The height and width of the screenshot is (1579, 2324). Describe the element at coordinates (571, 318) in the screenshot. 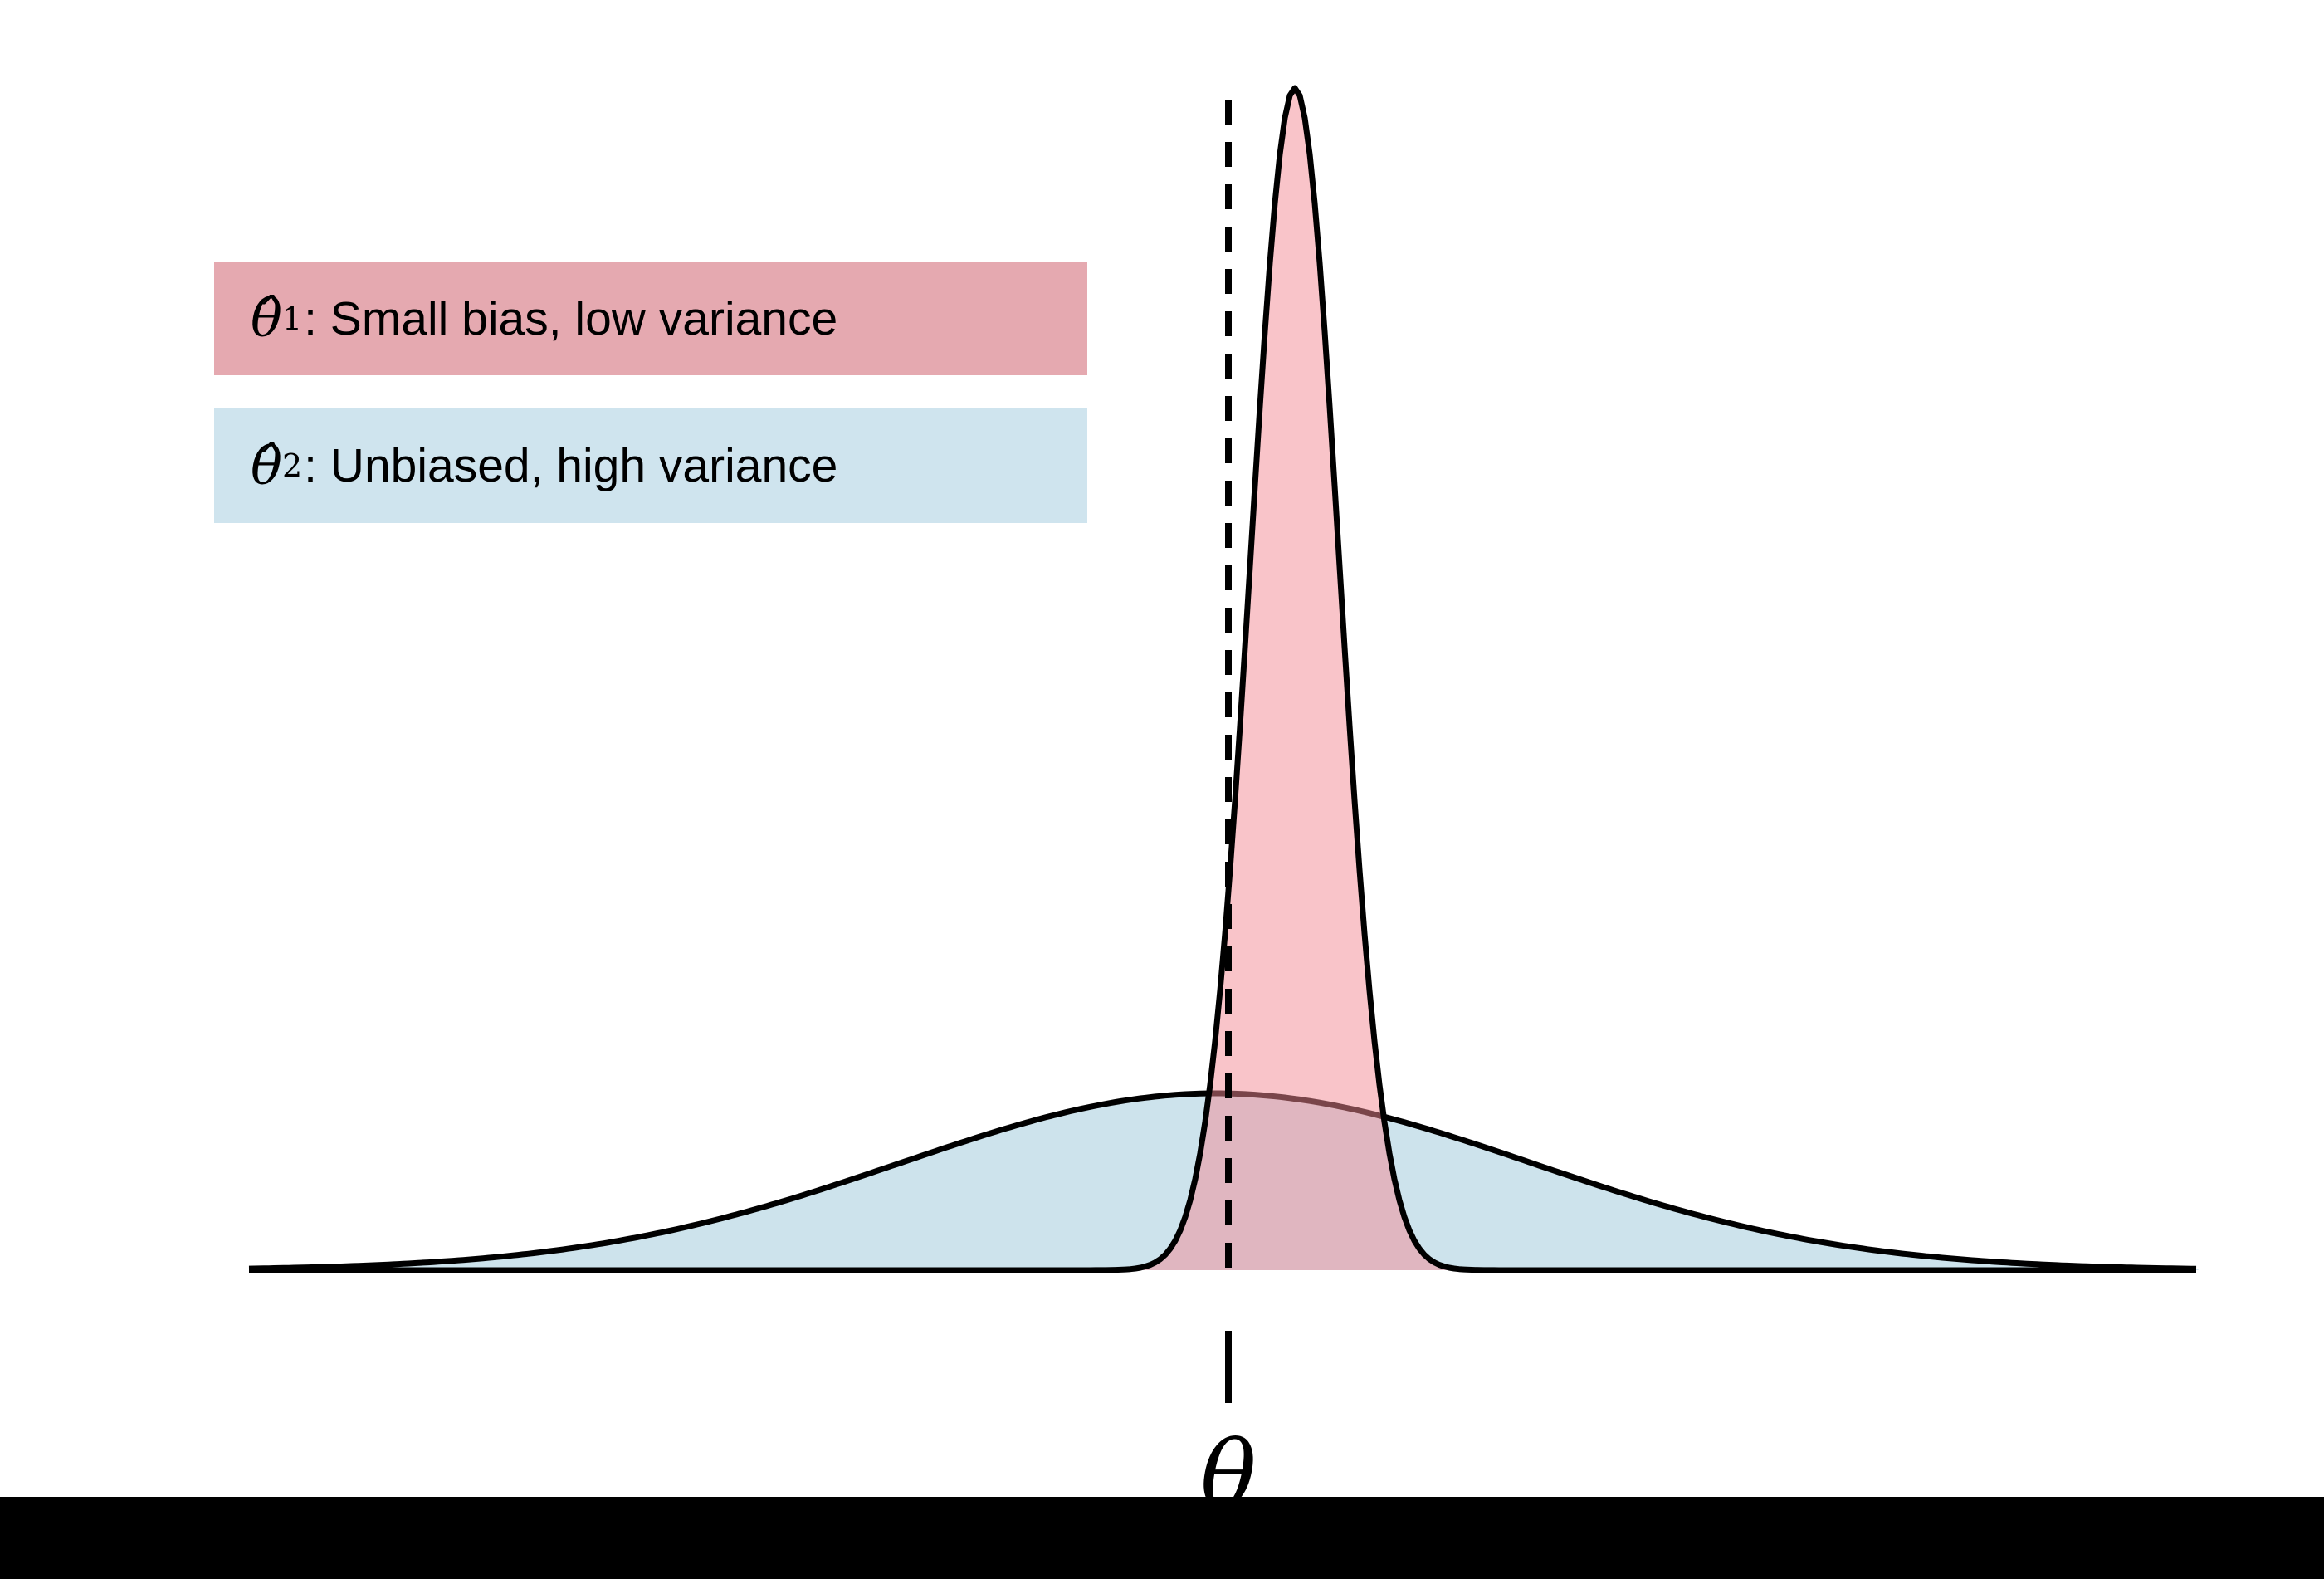

I see `legend-label-text: : Small bias, low variance` at that location.